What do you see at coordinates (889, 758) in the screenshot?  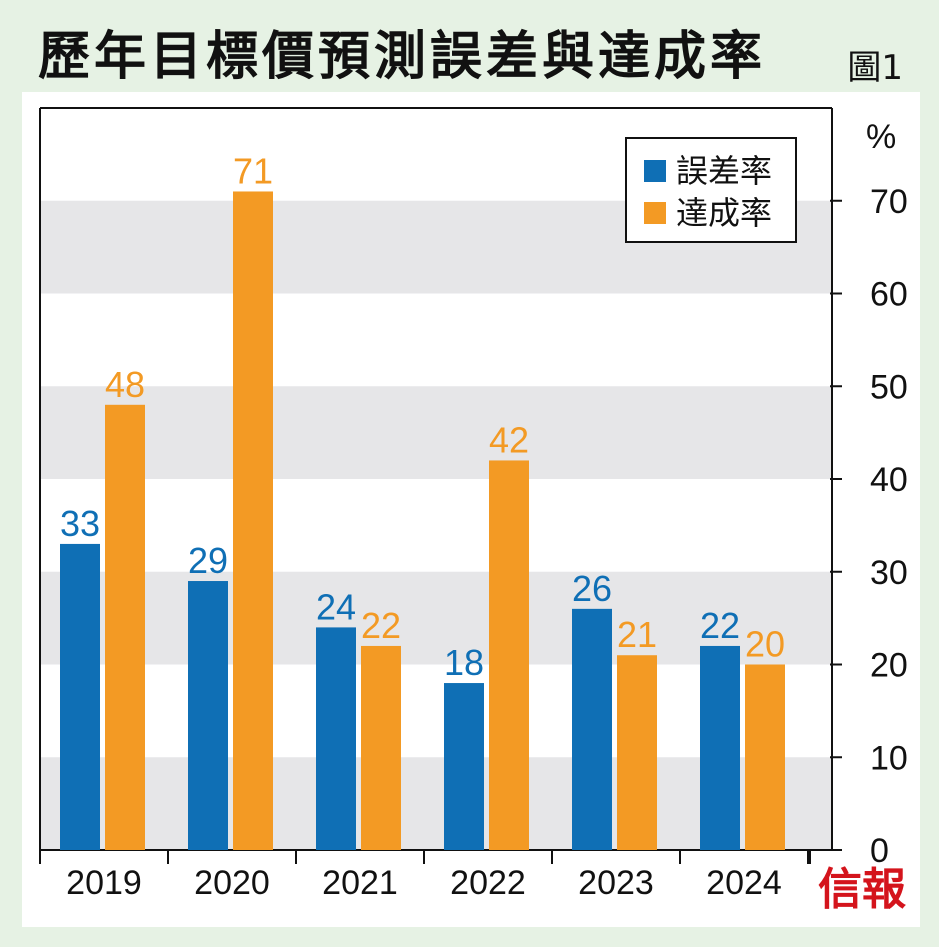 I see `y-tick-label: 10` at bounding box center [889, 758].